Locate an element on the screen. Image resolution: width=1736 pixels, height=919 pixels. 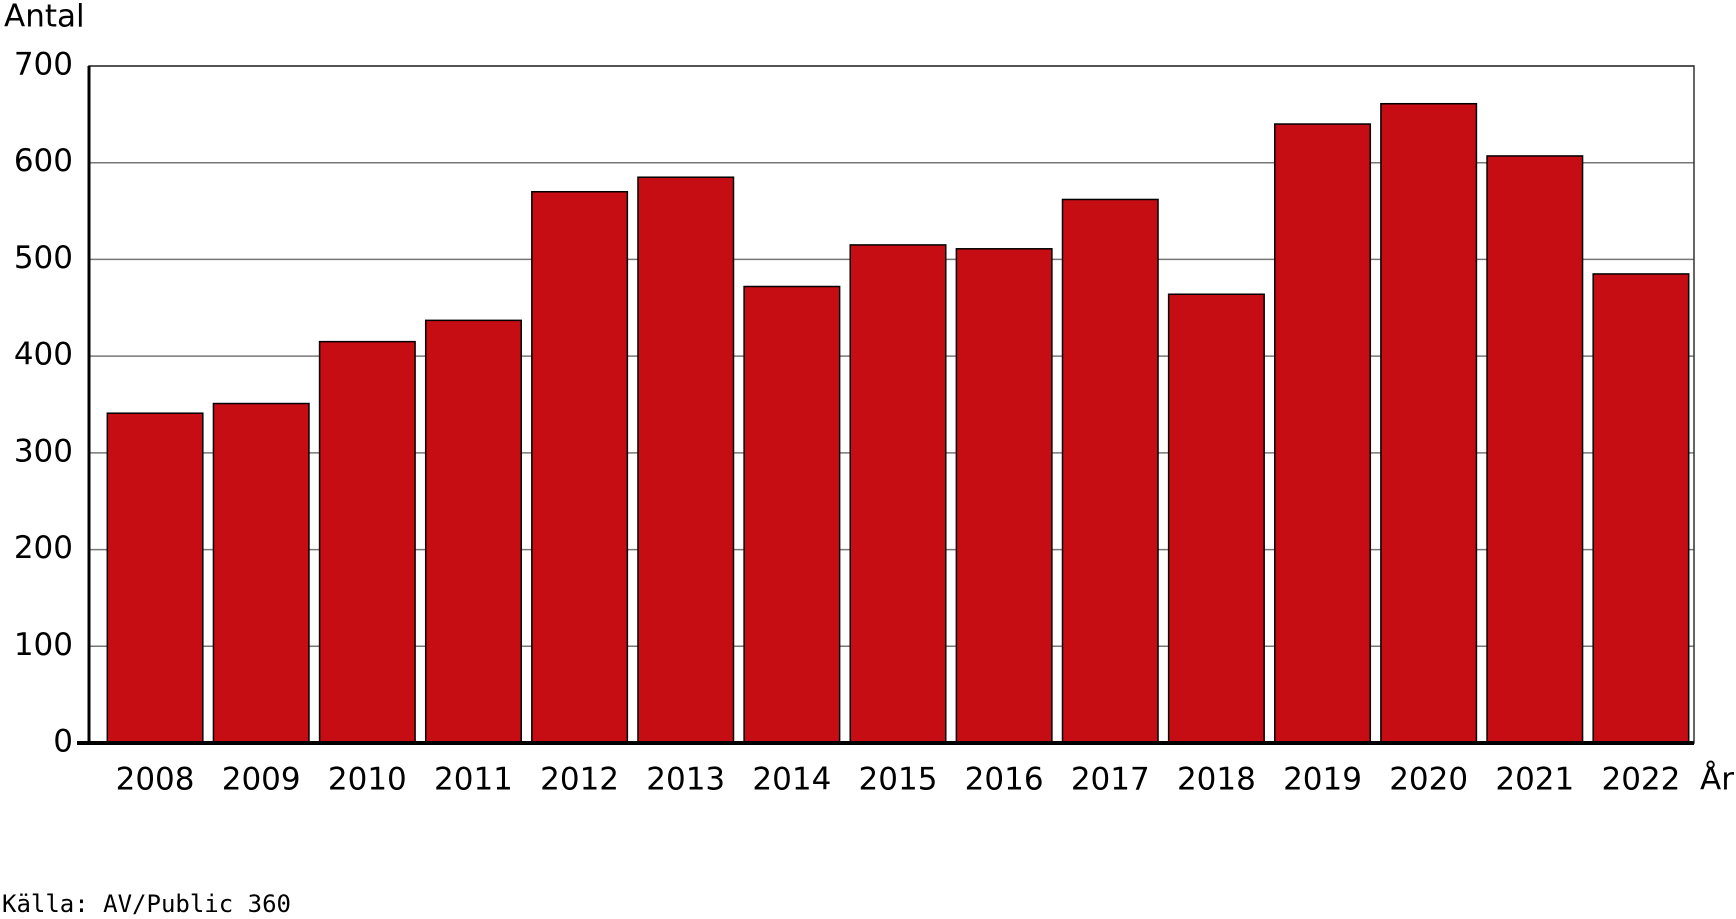
x-tick-label: 2008 is located at coordinates (155, 780).